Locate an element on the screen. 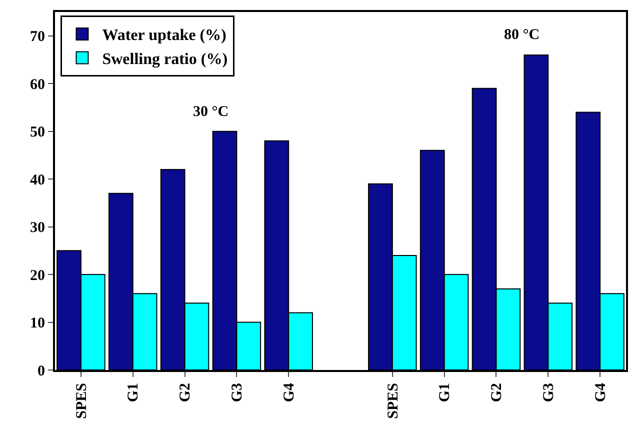 The height and width of the screenshot is (445, 638). y-tick-label: 10 is located at coordinates (37, 324).